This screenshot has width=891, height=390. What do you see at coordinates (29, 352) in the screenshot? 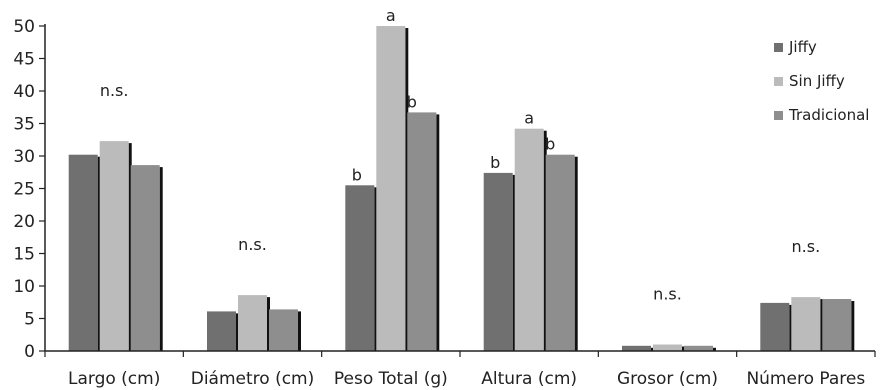
I see `y-tick-label: 0` at bounding box center [29, 352].